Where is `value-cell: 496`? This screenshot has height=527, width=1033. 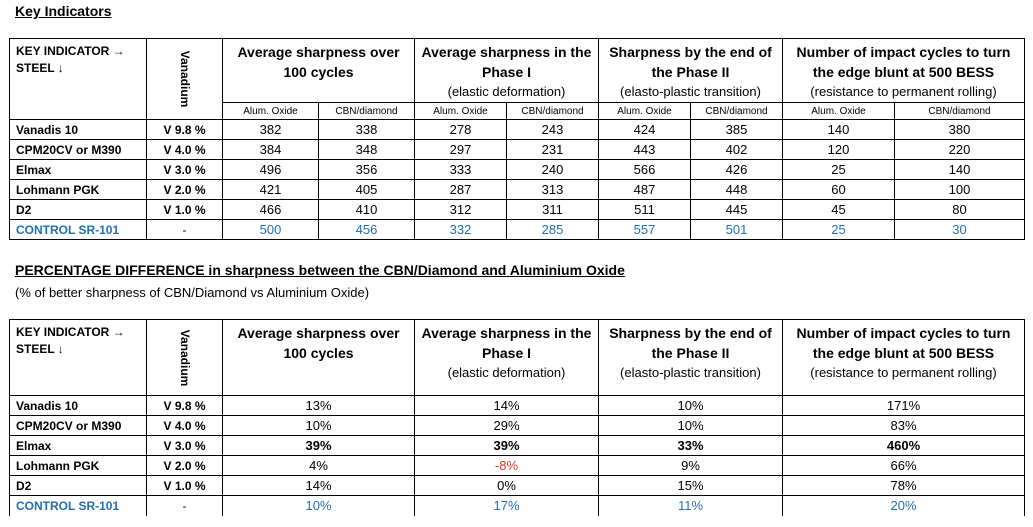
value-cell: 496 is located at coordinates (270, 169).